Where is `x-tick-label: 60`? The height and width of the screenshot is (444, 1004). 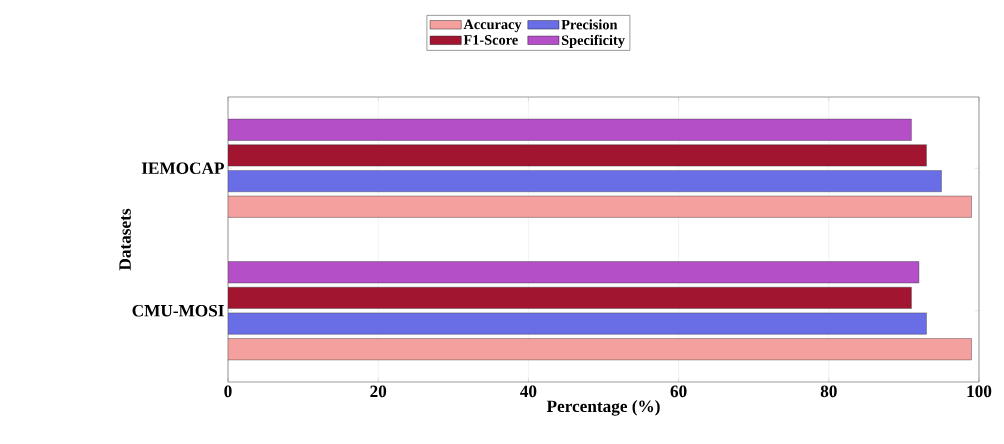
x-tick-label: 60 is located at coordinates (678, 391).